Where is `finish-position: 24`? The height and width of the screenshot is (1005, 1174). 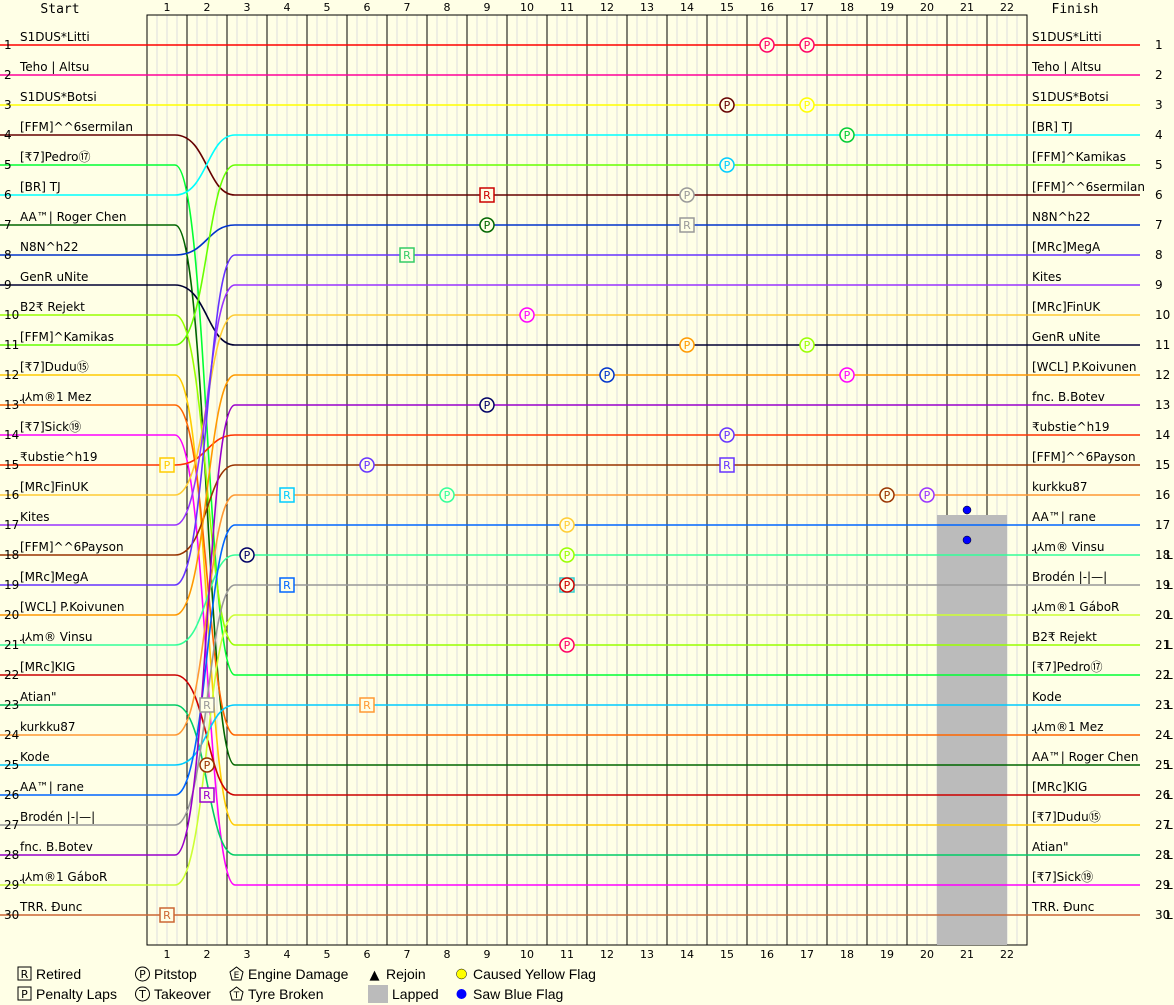
finish-position: 24 is located at coordinates (1162, 735).